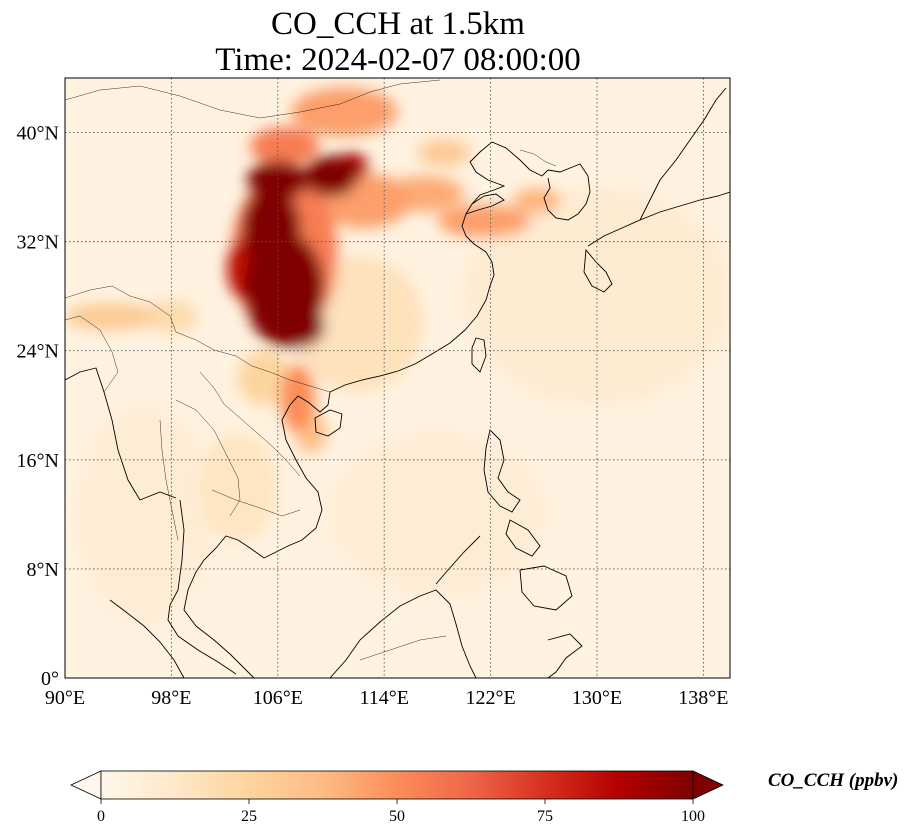 This screenshot has height=836, width=921. Describe the element at coordinates (50, 679) in the screenshot. I see `lat-tick-label: 0°` at that location.